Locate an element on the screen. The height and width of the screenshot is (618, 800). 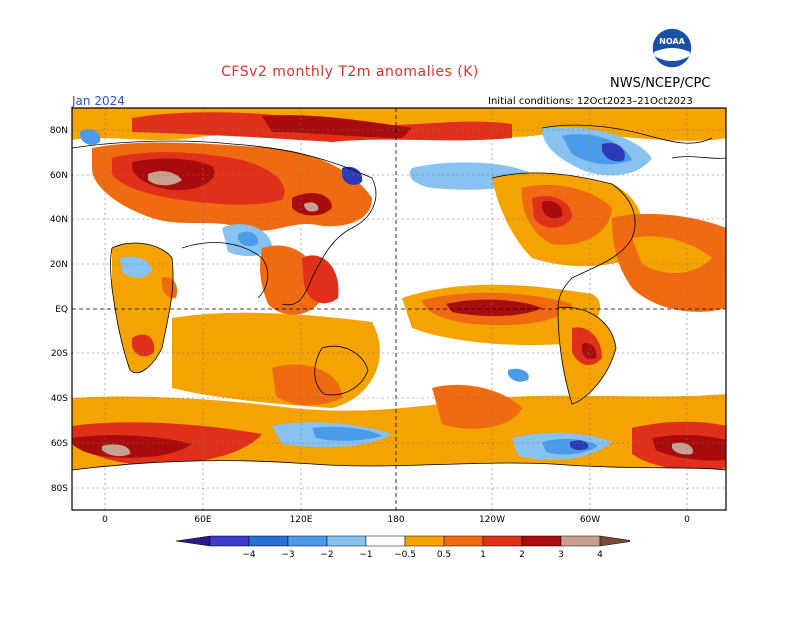
lat-label: 40N is located at coordinates (59, 220).